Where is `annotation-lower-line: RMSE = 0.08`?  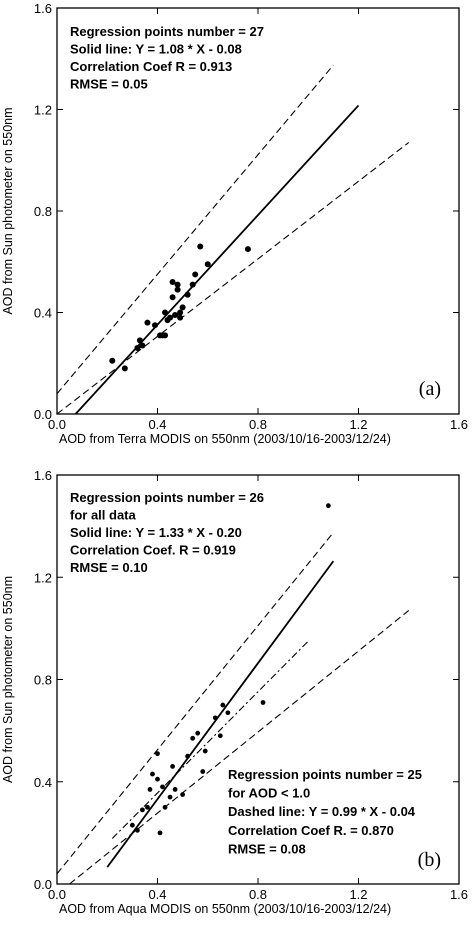 annotation-lower-line: RMSE = 0.08 is located at coordinates (267, 848).